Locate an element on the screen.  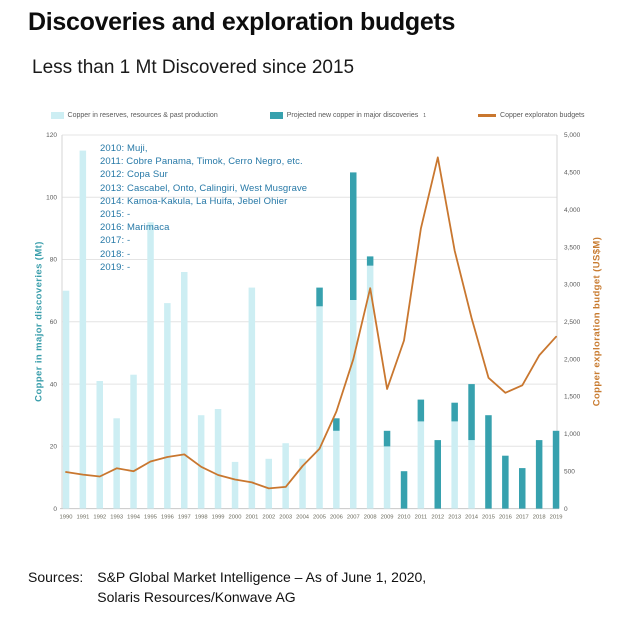
year-label: 1998 is located at coordinates (201, 518).